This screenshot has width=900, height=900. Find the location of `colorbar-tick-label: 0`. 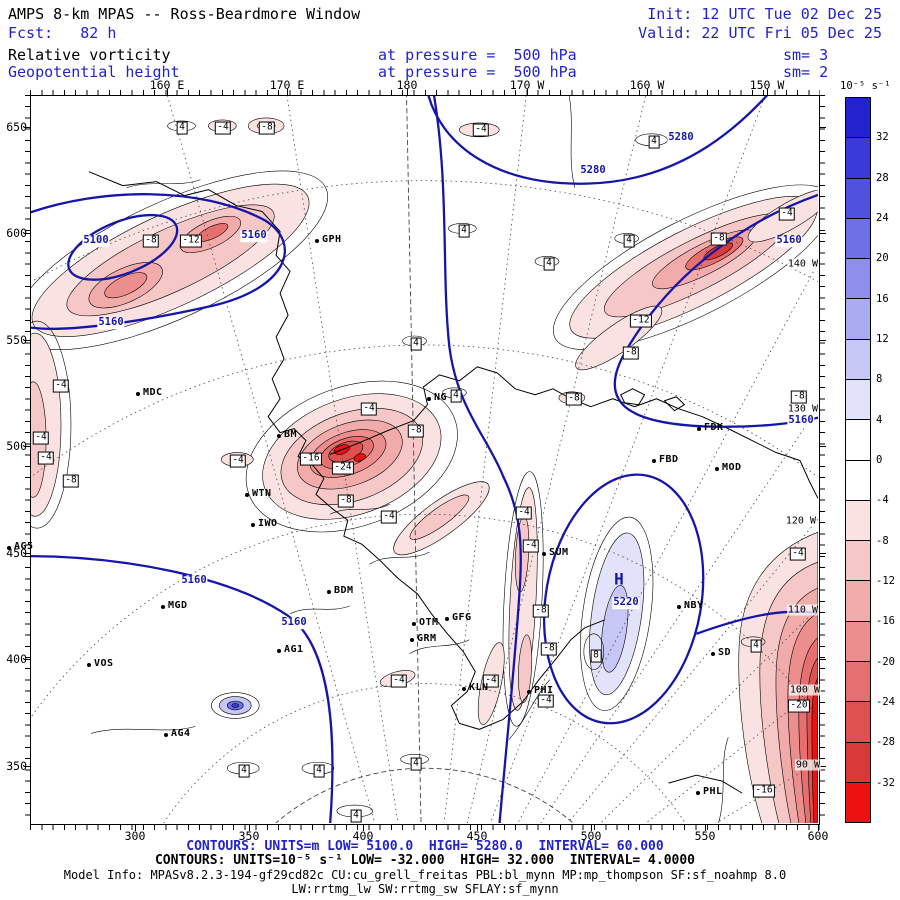

colorbar-tick-label: 0 is located at coordinates (879, 460).